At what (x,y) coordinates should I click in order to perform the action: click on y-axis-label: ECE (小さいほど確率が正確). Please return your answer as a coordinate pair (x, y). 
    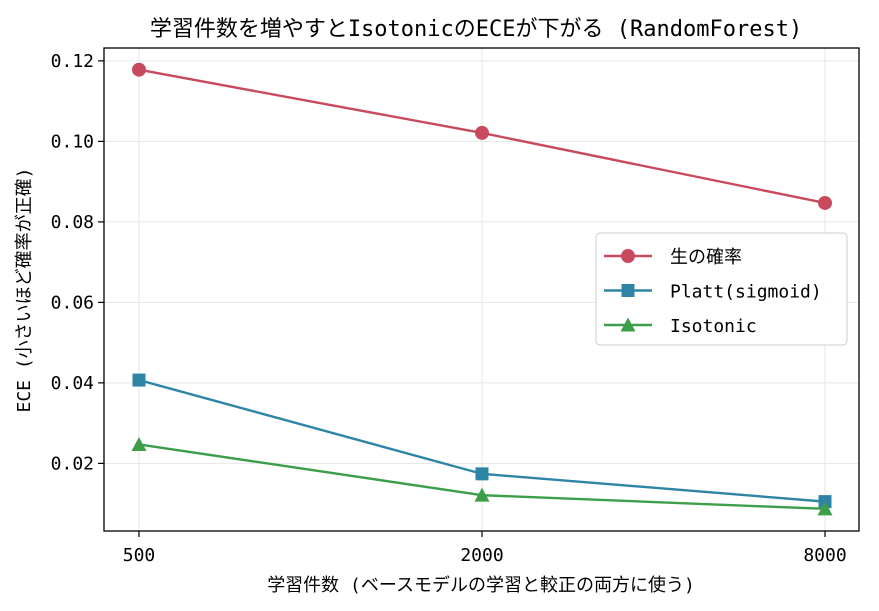
    Looking at the image, I should click on (24, 289).